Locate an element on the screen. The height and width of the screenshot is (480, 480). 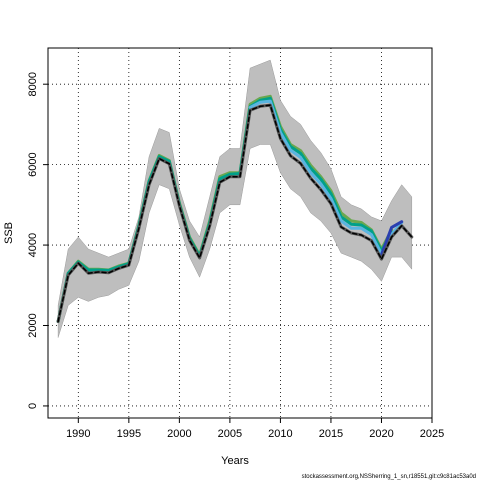
y-axis: 0 2000 4000 6000 8000 is located at coordinates (37, 240).